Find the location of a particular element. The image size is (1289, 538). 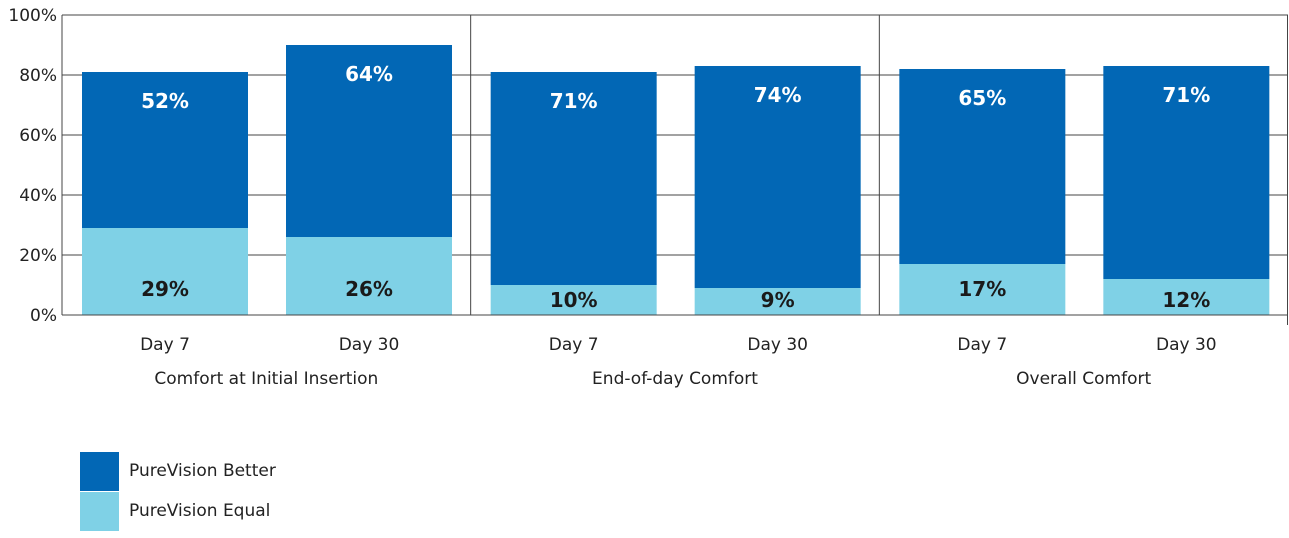

legend-label-better: PureVision Better is located at coordinates (202, 471).